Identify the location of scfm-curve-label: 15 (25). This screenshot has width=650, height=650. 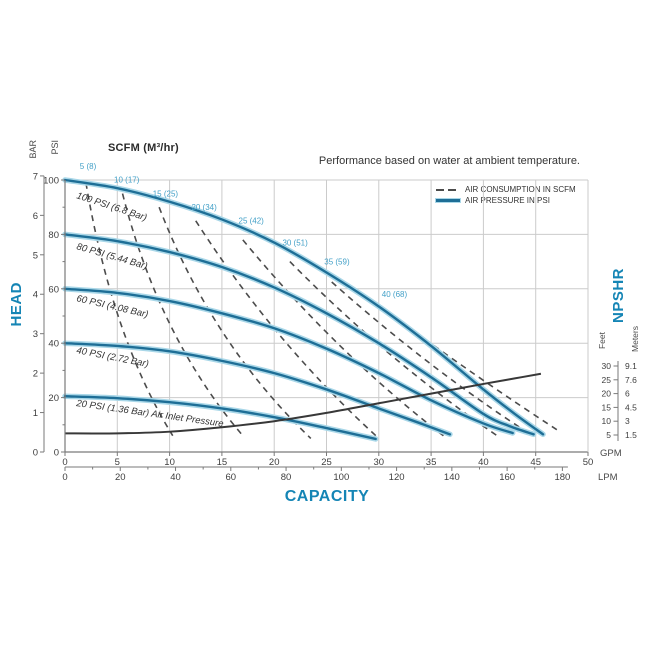
(166, 193).